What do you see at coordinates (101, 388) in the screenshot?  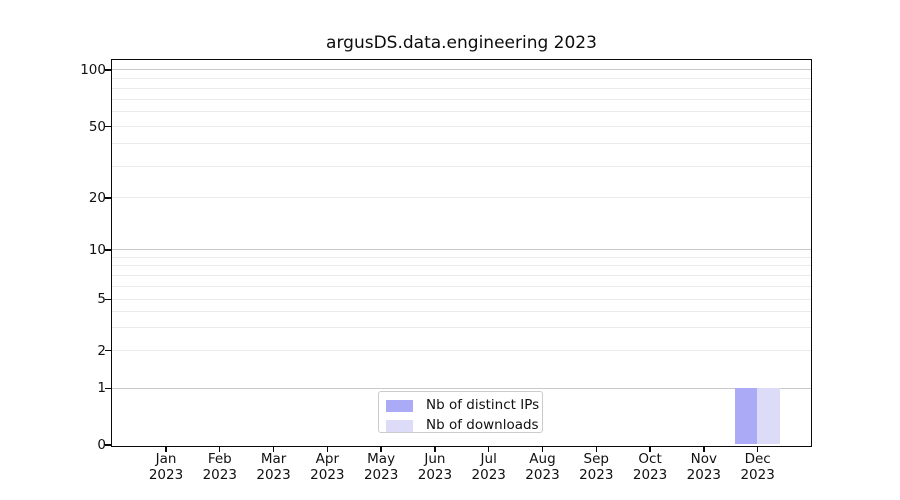 I see `y-tick-label: 1` at bounding box center [101, 388].